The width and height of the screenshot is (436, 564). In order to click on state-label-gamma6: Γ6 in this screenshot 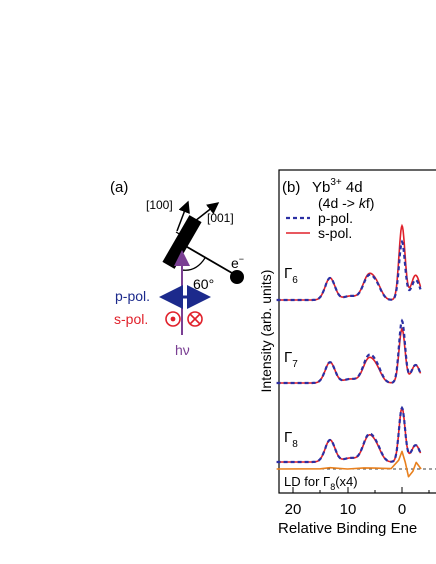, I will do `click(291, 275)`.